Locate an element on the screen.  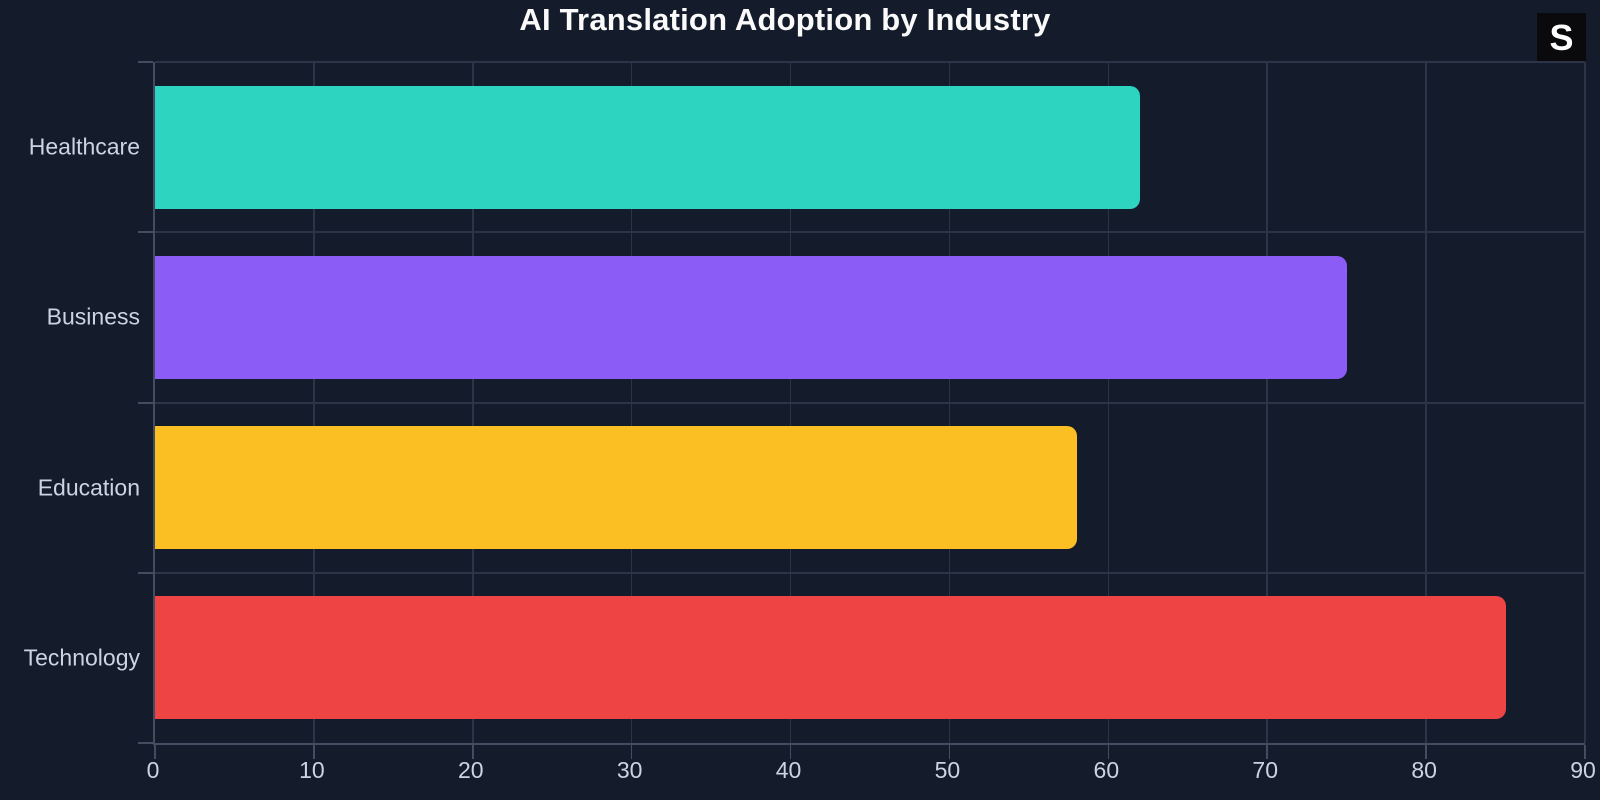
x-tick-label-20: 20 is located at coordinates (470, 770).